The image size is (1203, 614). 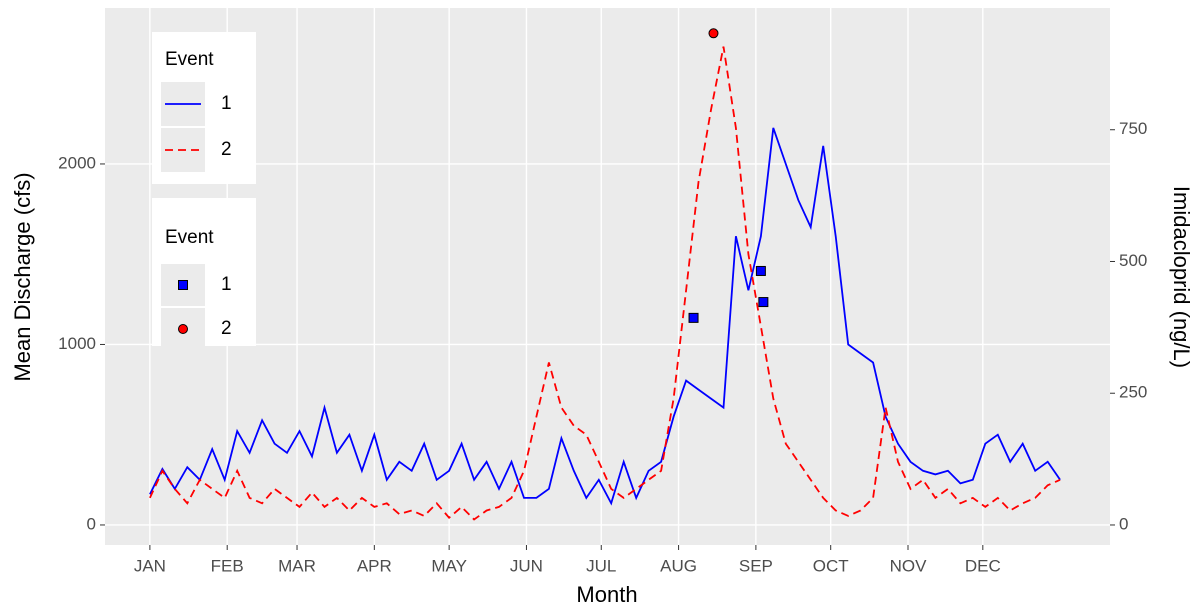 I want to click on x-axis-title: Month, so click(x=606, y=594).